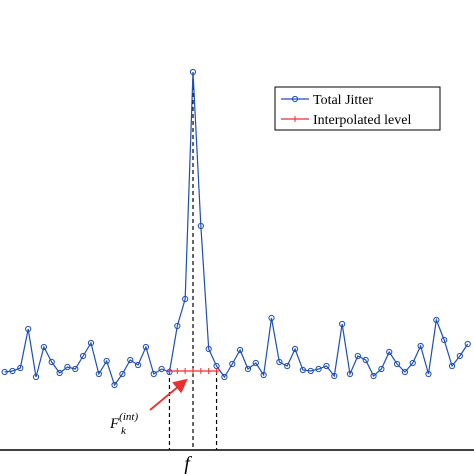 The width and height of the screenshot is (474, 474). Describe the element at coordinates (128, 417) in the screenshot. I see `annotation-part: (int)` at that location.